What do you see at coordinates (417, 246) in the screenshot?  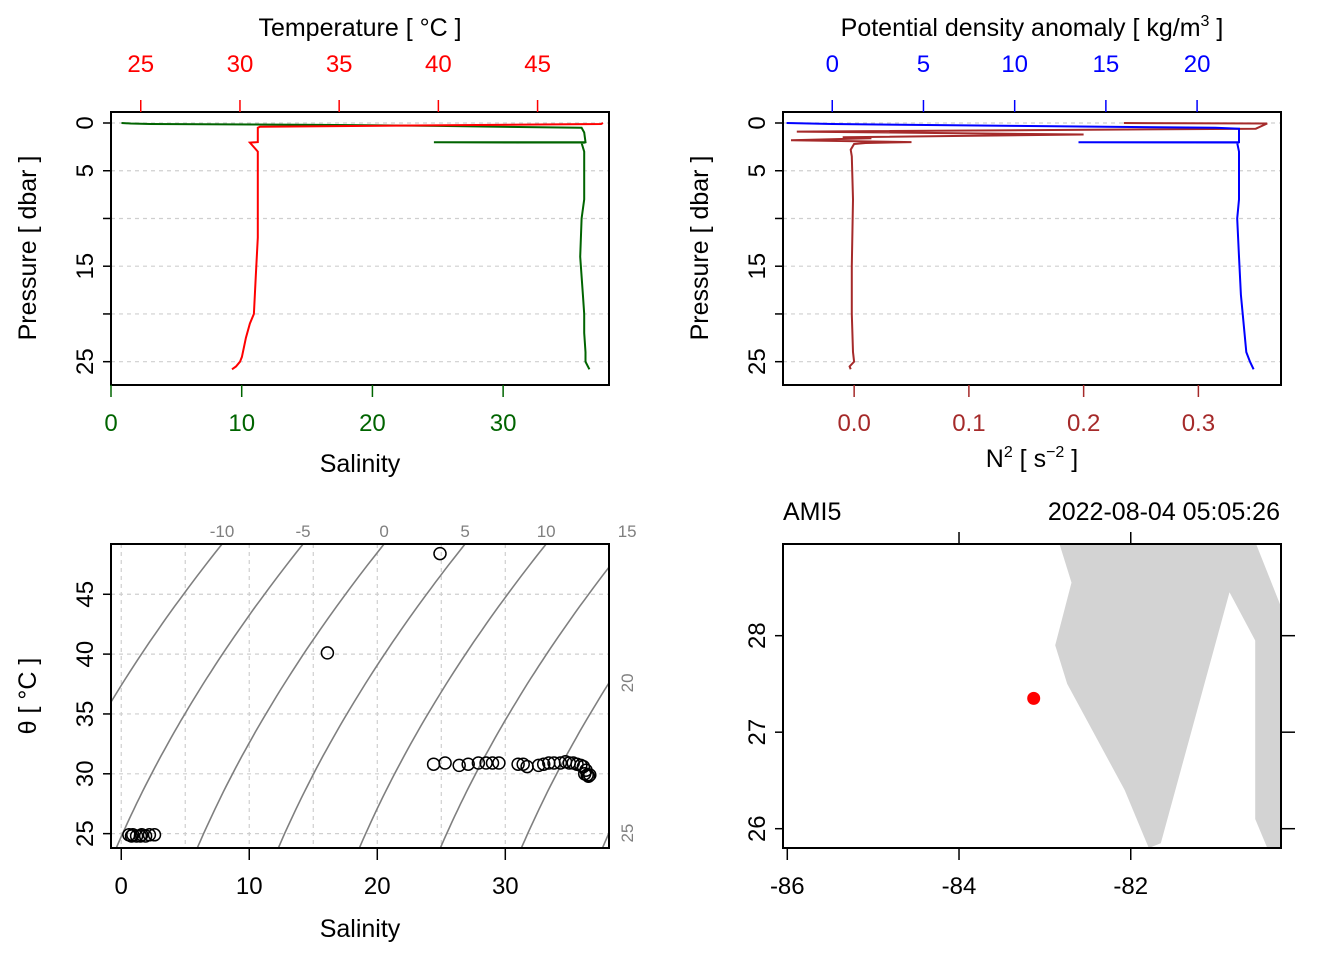 I see `p1-temperature-line` at bounding box center [417, 246].